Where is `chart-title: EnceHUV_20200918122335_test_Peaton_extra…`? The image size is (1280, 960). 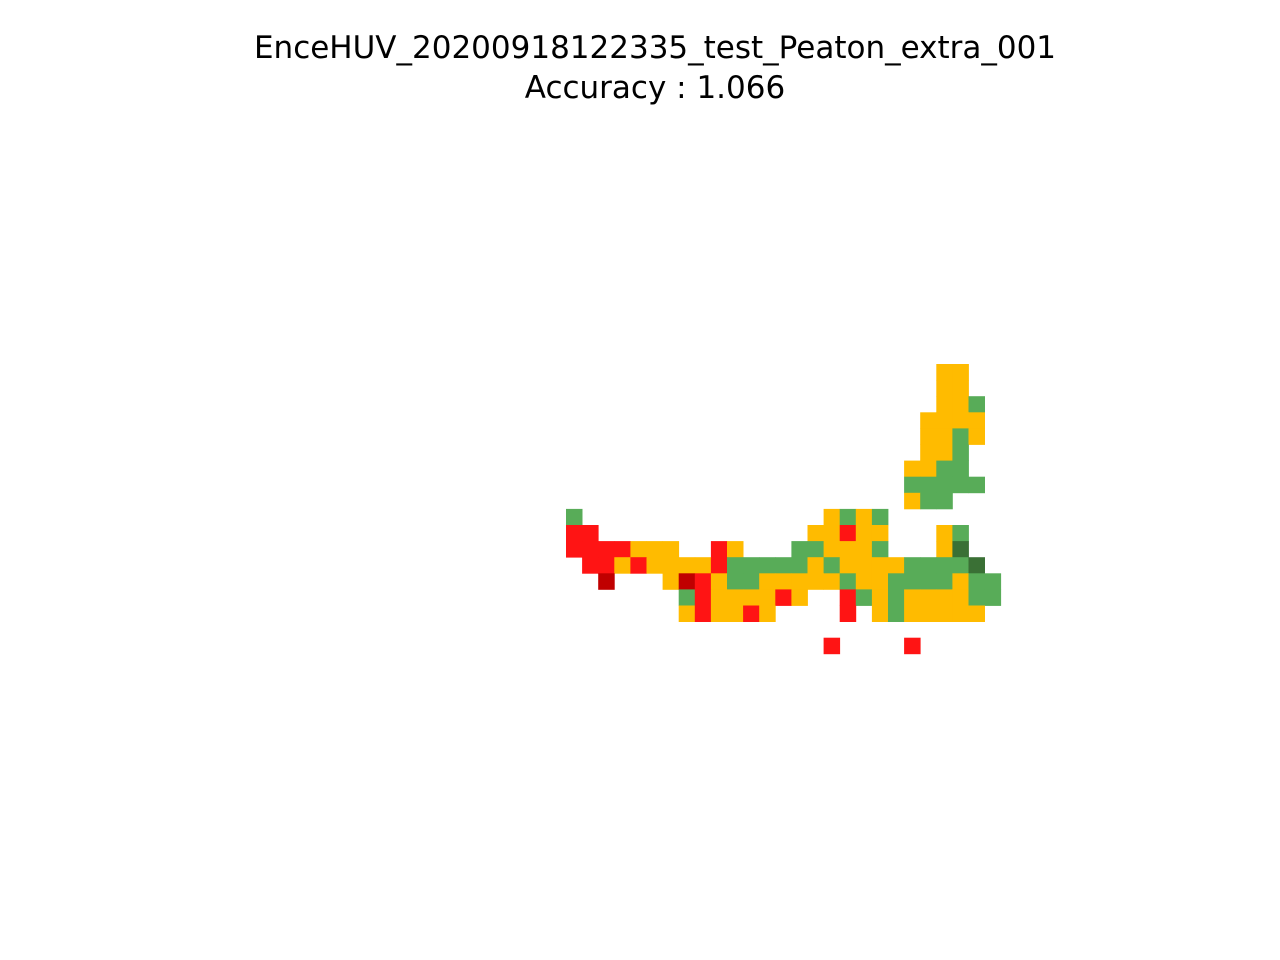
chart-title: EnceHUV_20200918122335_test_Peaton_extra… is located at coordinates (655, 48).